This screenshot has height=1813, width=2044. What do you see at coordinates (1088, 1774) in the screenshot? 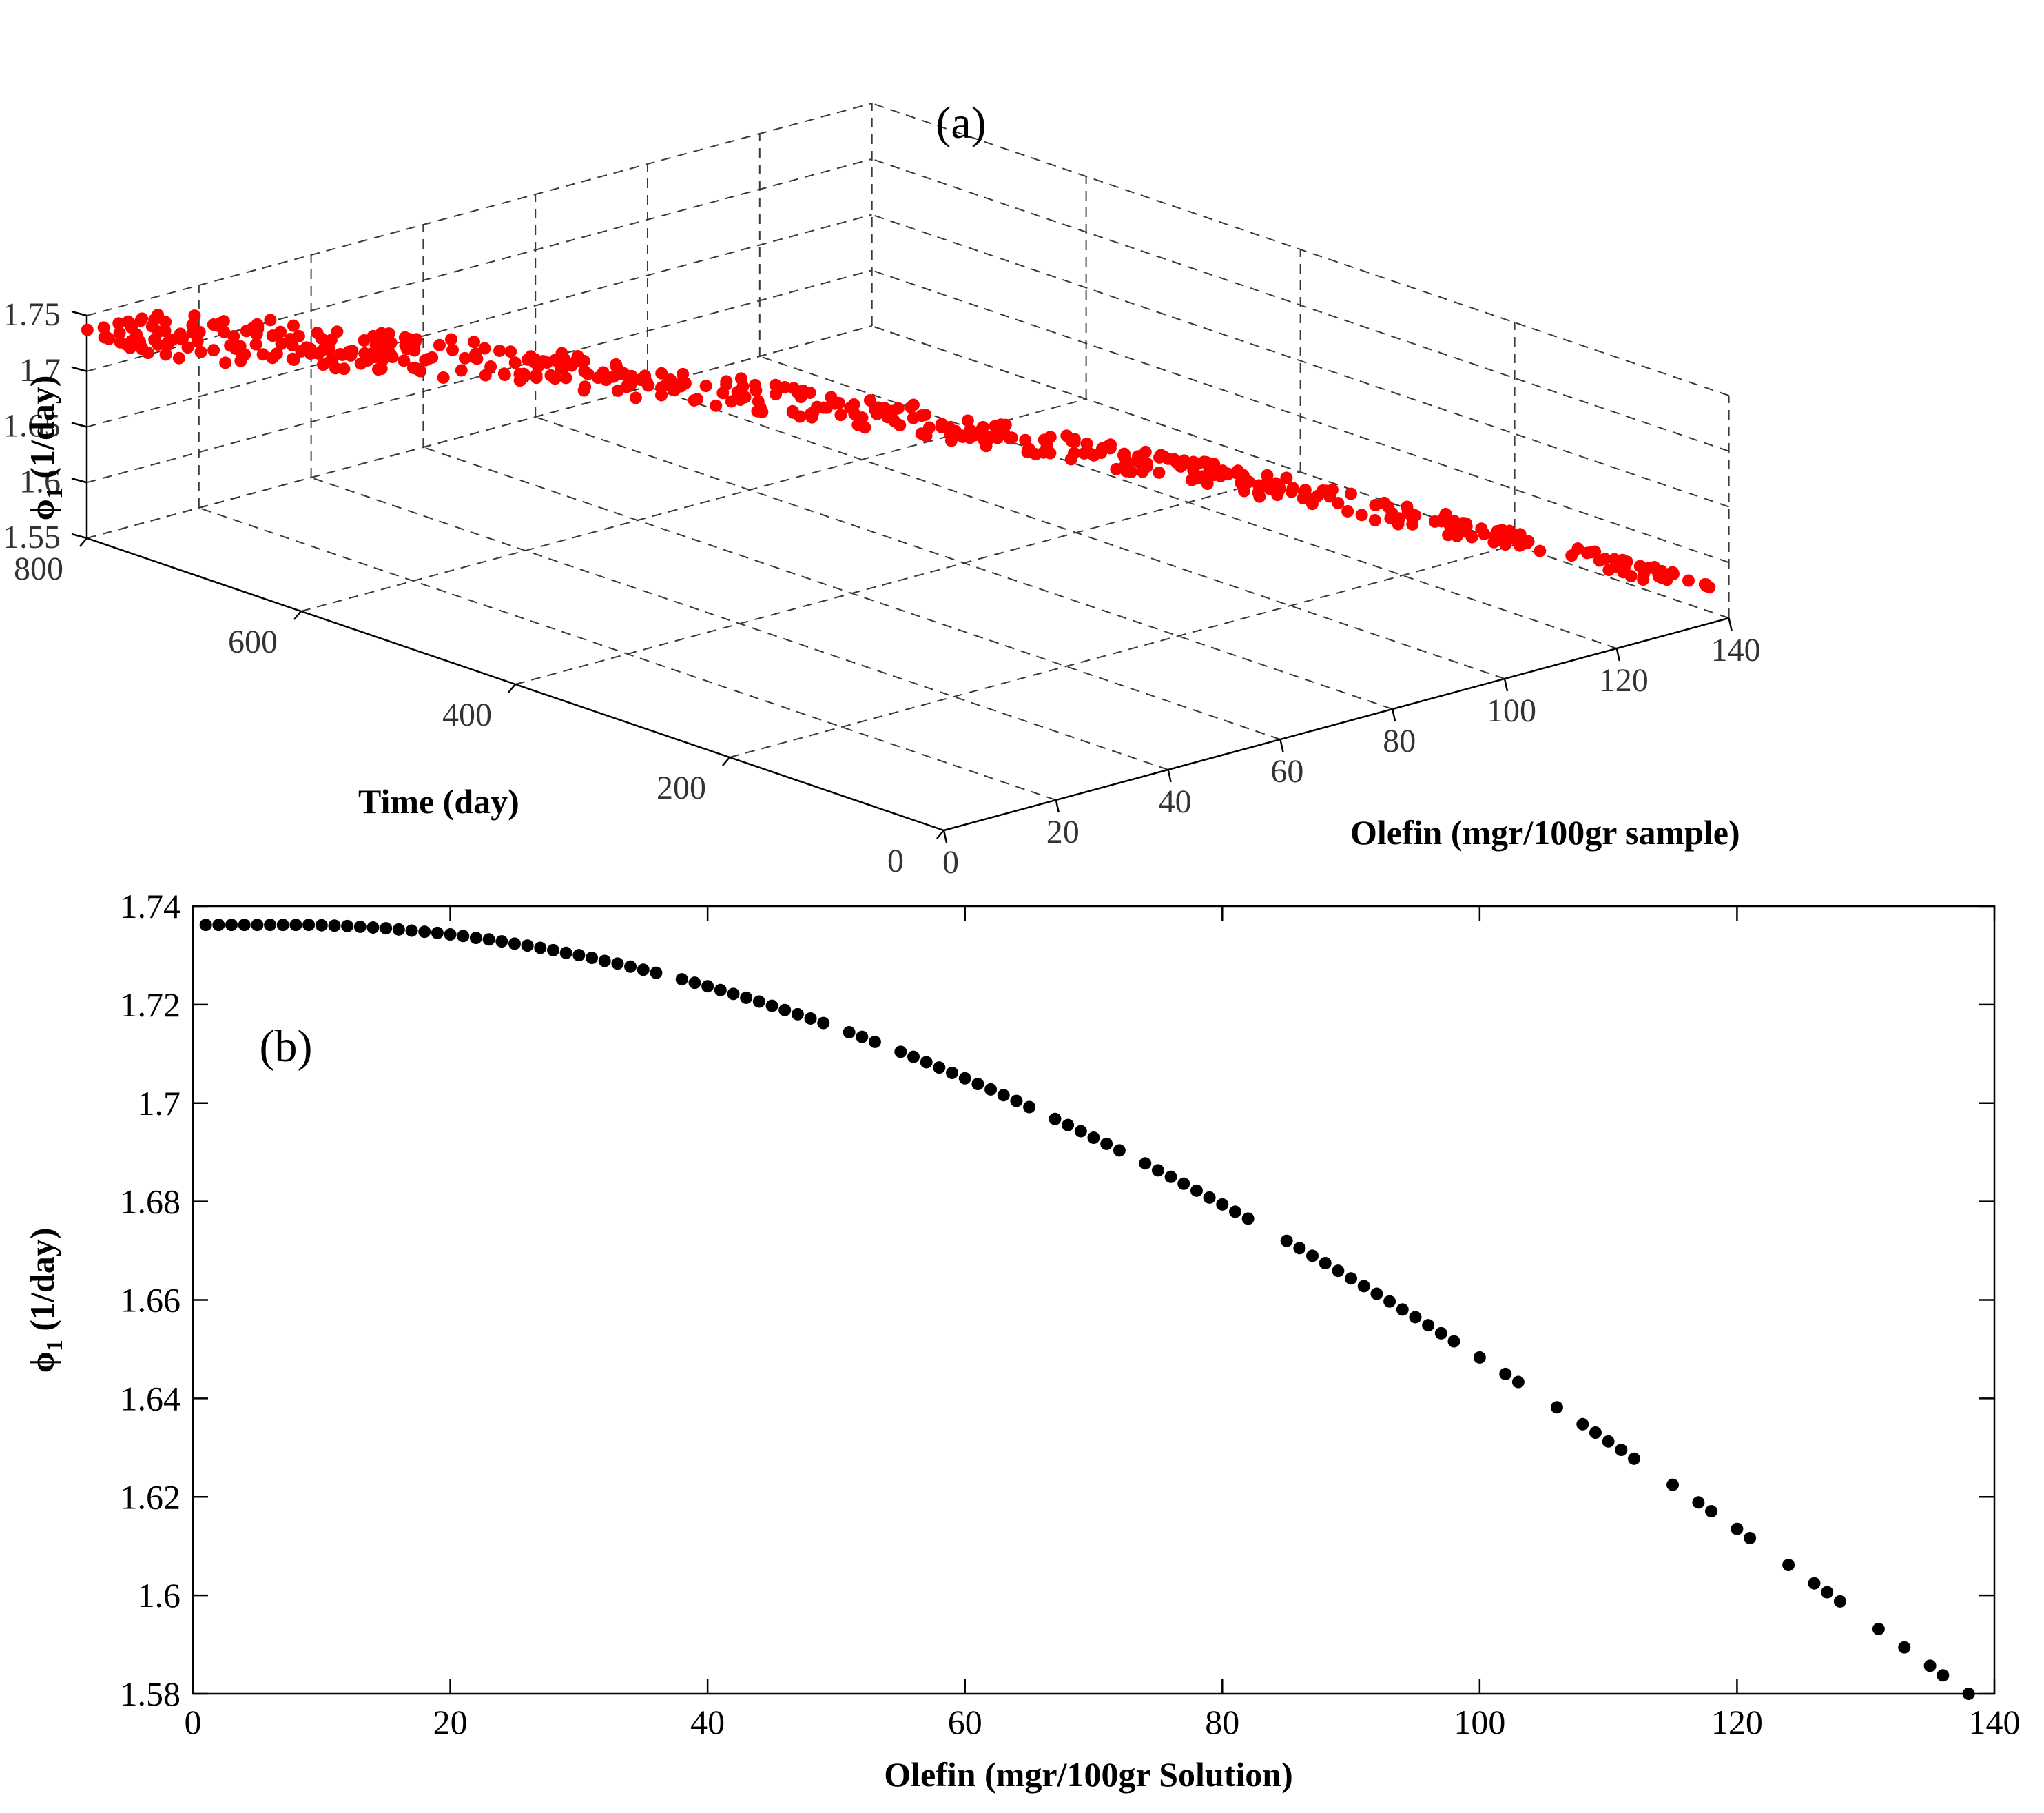
I see `panel-b-x-axis-label: Olefin (mgr/100gr Solution)` at bounding box center [1088, 1774].